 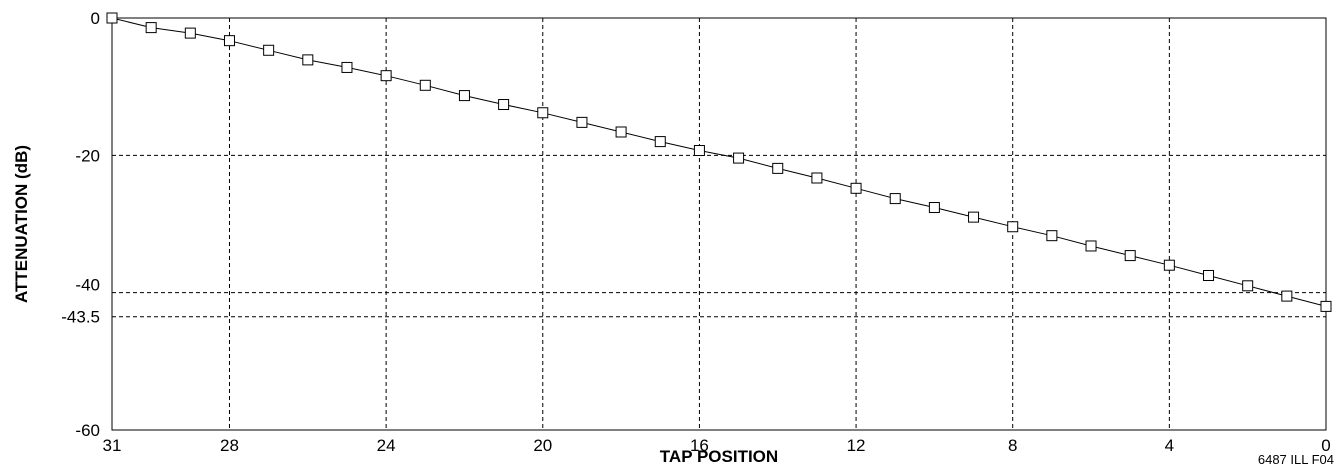 What do you see at coordinates (87, 155) in the screenshot?
I see `y-tick-label: -20` at bounding box center [87, 155].